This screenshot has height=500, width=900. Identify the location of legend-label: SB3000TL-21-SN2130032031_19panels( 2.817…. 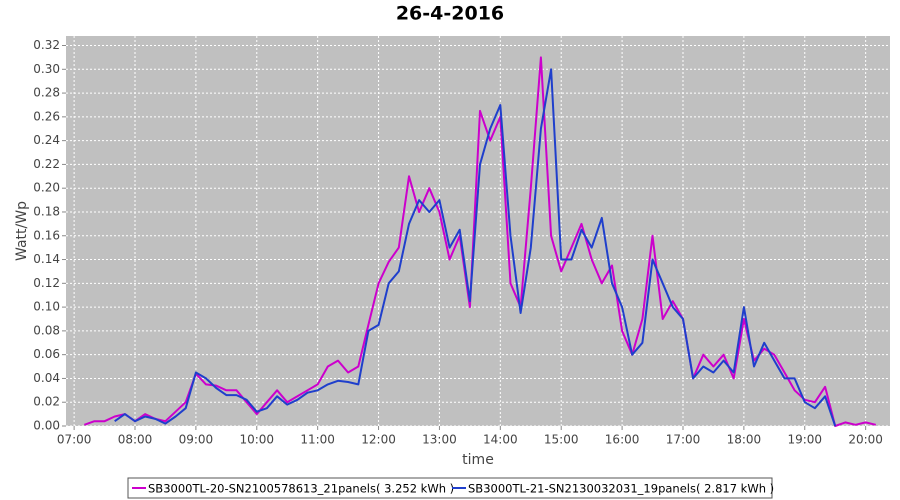
(621, 489).